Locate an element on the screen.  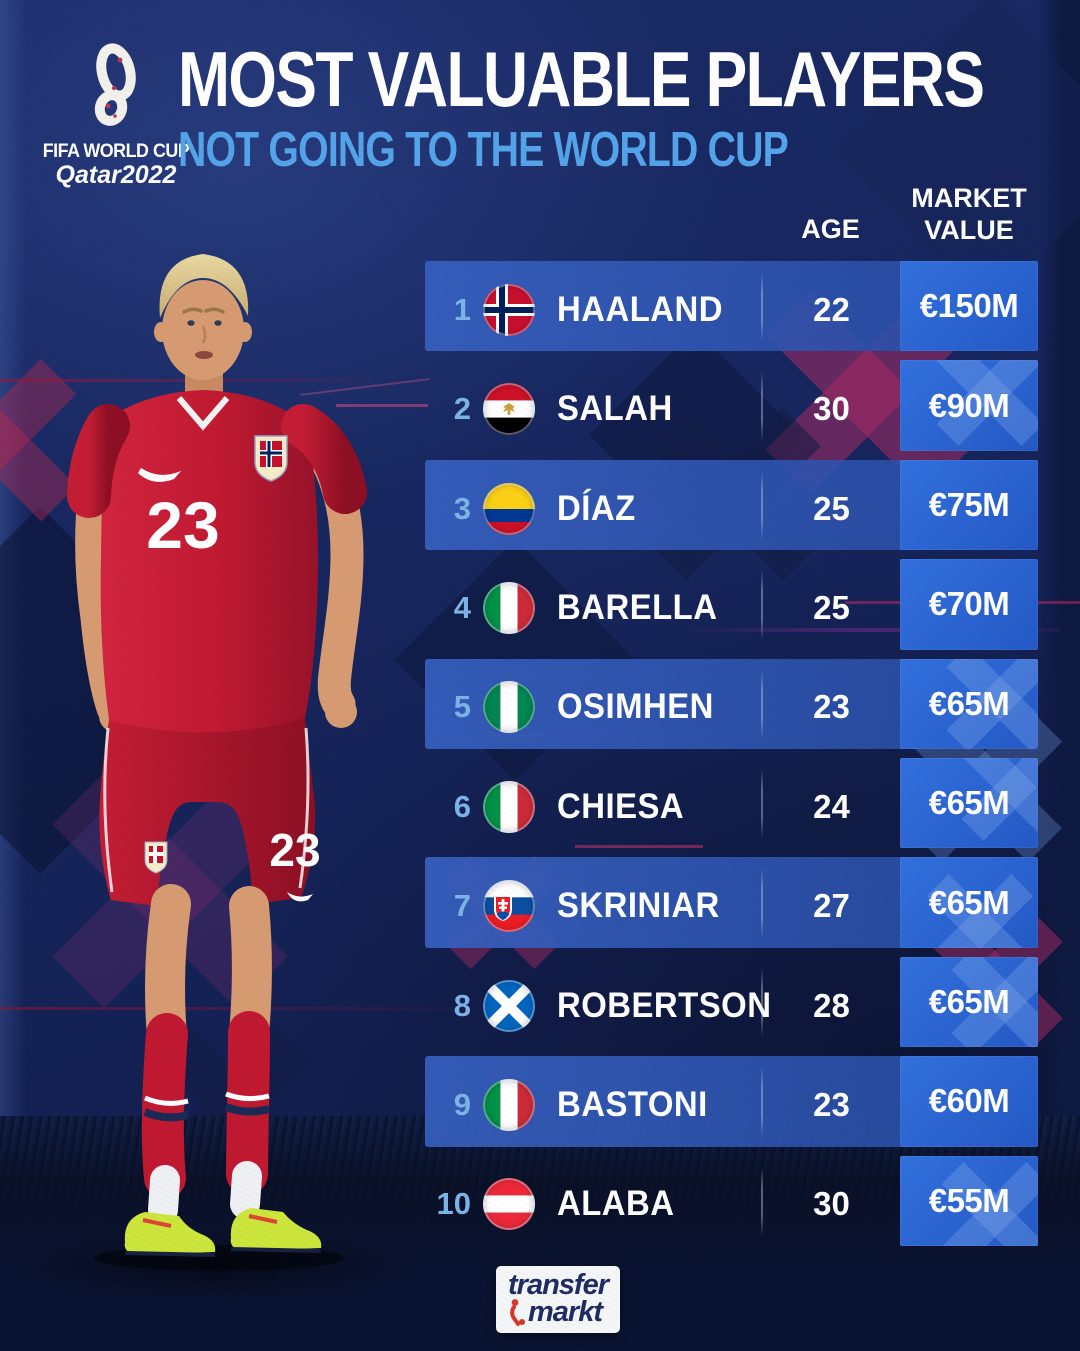
flag-egypt-icon is located at coordinates (509, 409).